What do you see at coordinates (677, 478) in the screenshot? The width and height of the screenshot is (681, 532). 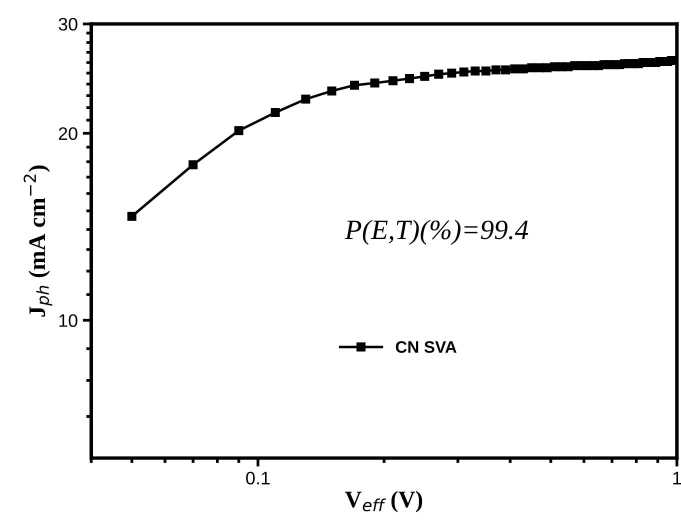 I see `x-tick-label: 1` at bounding box center [677, 478].